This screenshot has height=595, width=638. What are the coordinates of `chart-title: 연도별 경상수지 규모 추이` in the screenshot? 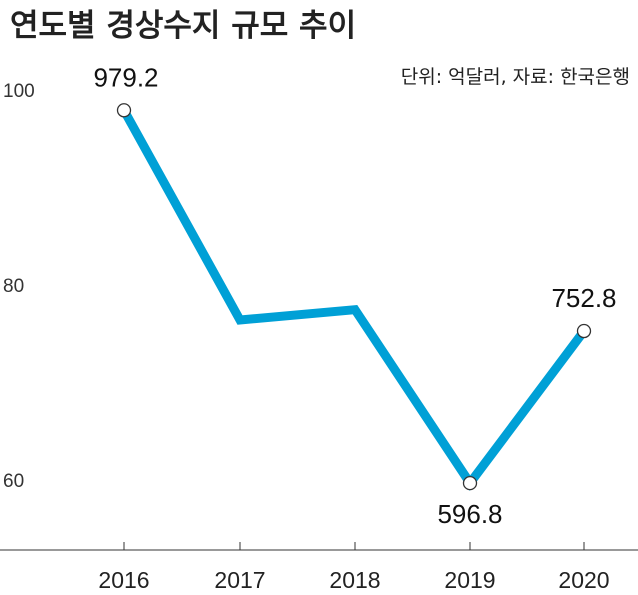 It's located at (183, 26).